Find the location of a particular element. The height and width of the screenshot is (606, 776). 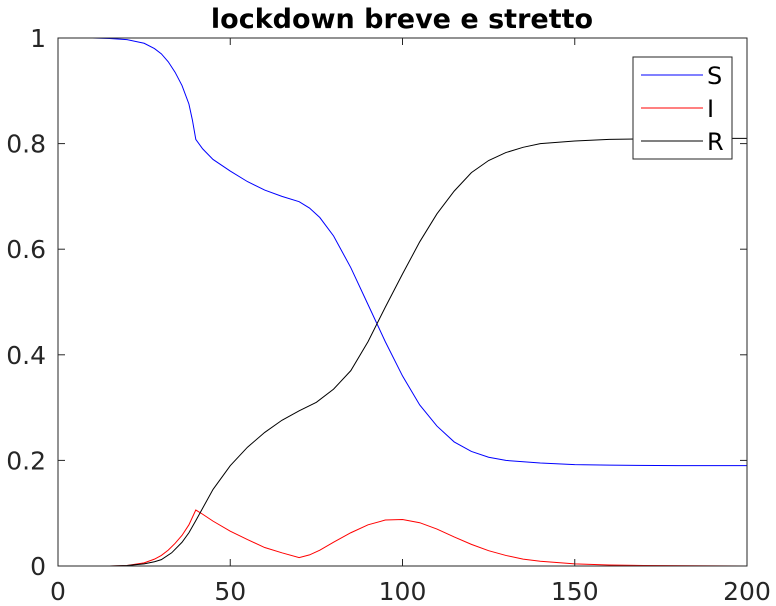

legend-label-s: S is located at coordinates (714, 76).